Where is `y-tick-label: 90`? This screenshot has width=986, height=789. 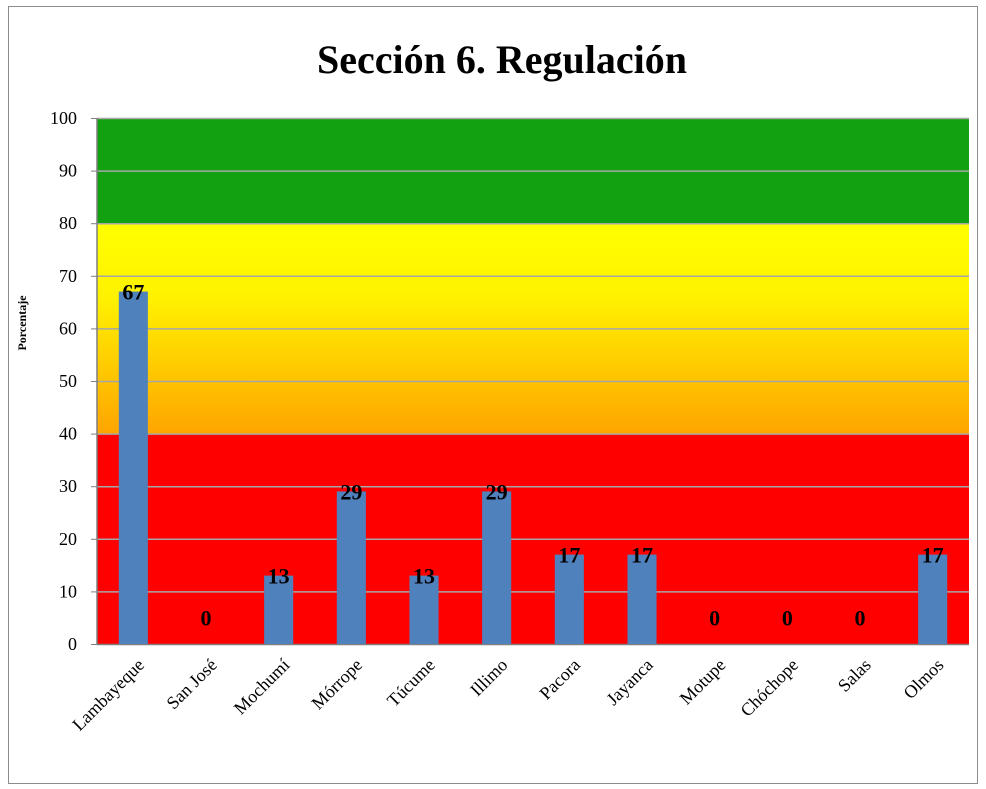
y-tick-label: 90 is located at coordinates (68, 171).